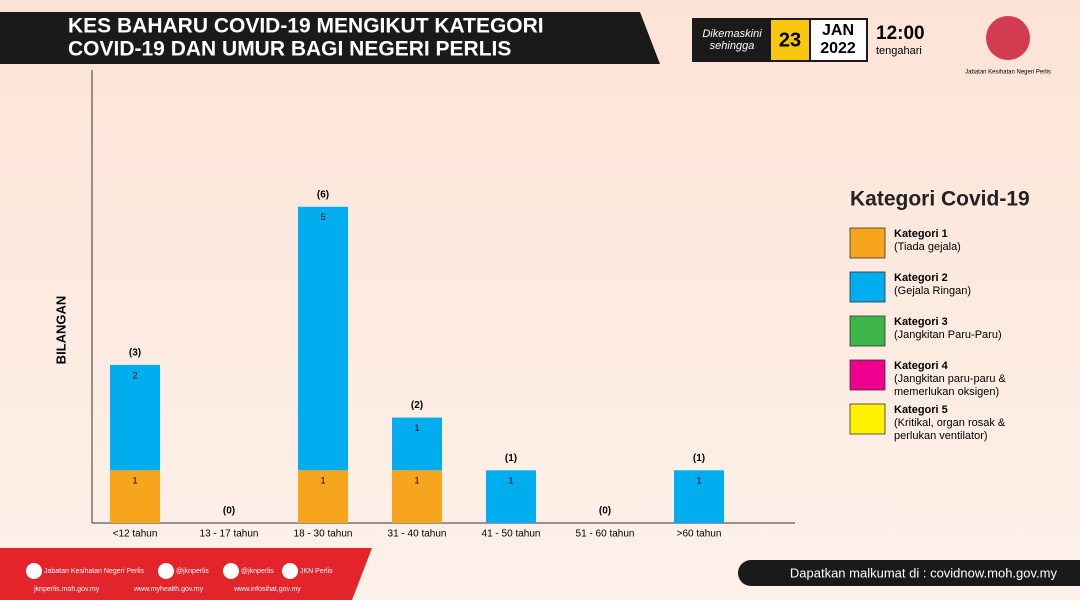  I want to click on month-box, so click(838, 40).